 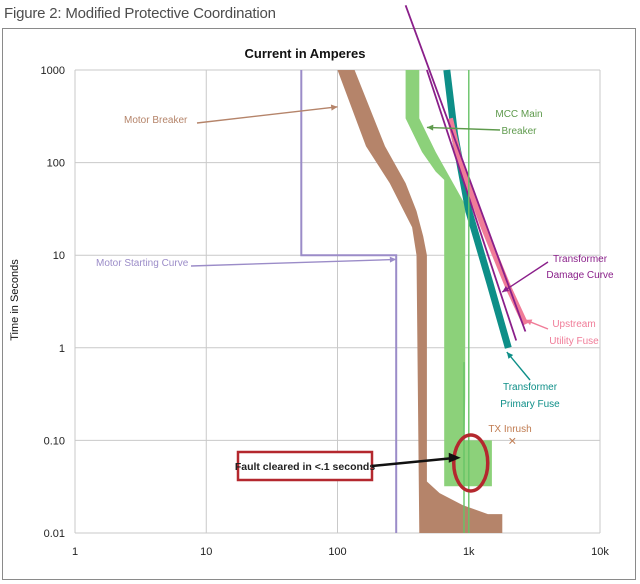 What do you see at coordinates (62, 349) in the screenshot?
I see `y-tick-label: 1` at bounding box center [62, 349].